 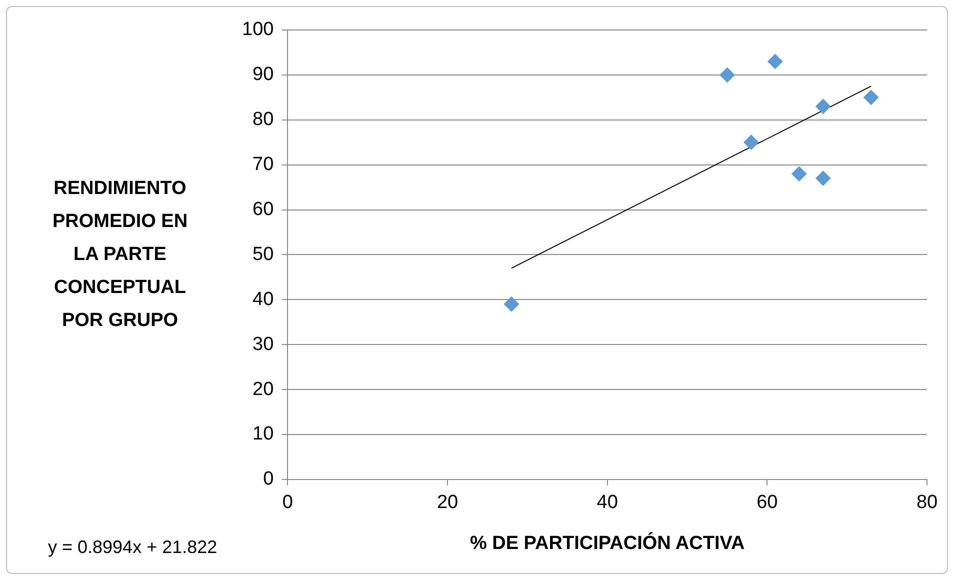 I want to click on y-tick-label: 30, so click(x=263, y=344).